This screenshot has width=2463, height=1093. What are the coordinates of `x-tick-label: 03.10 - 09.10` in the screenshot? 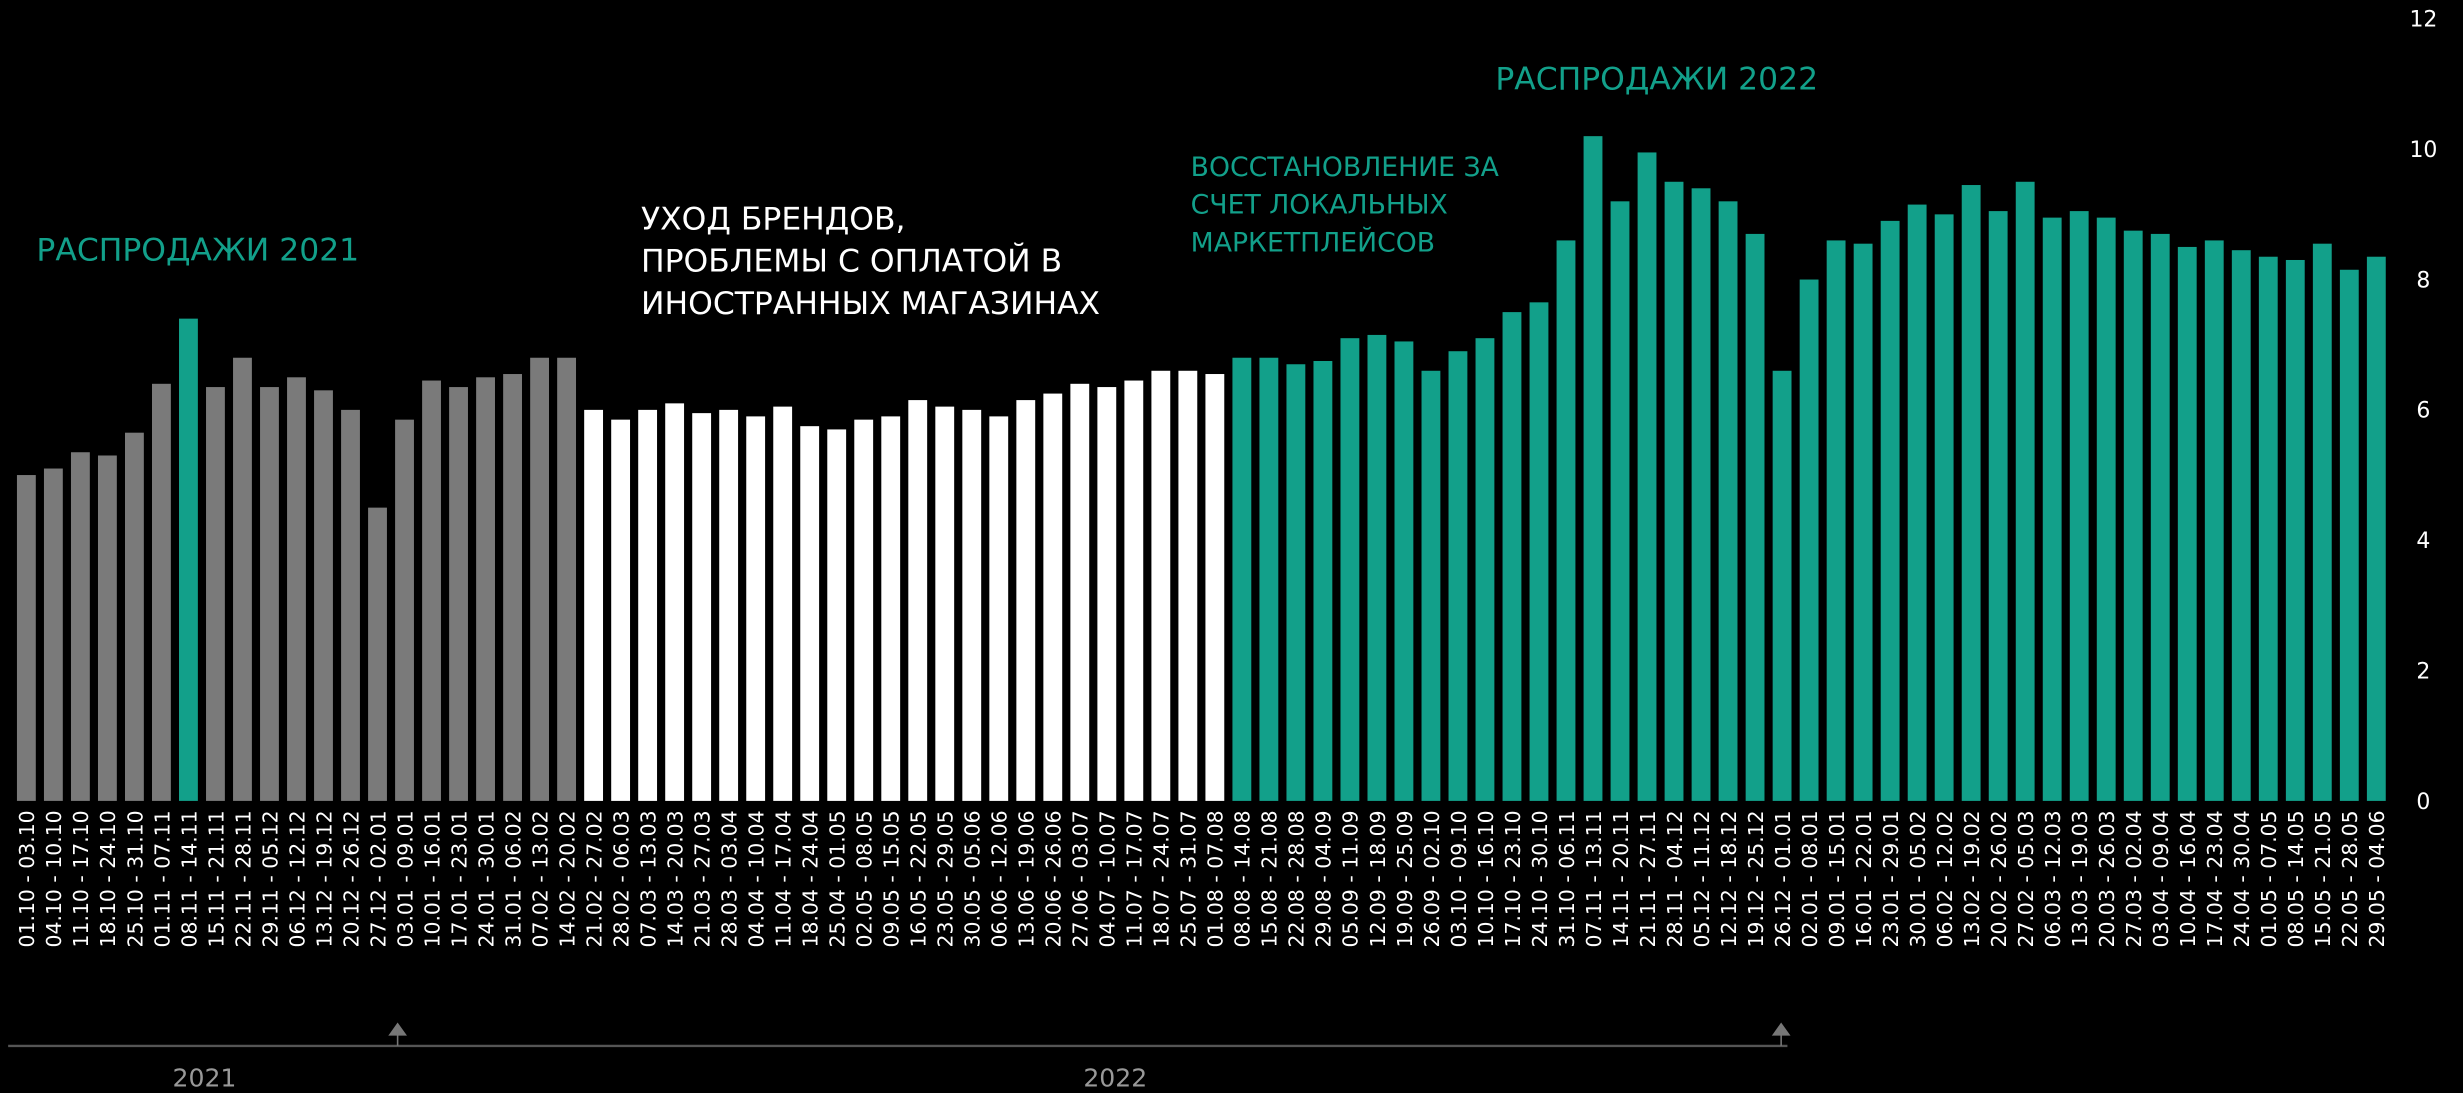 It's located at (1459, 878).